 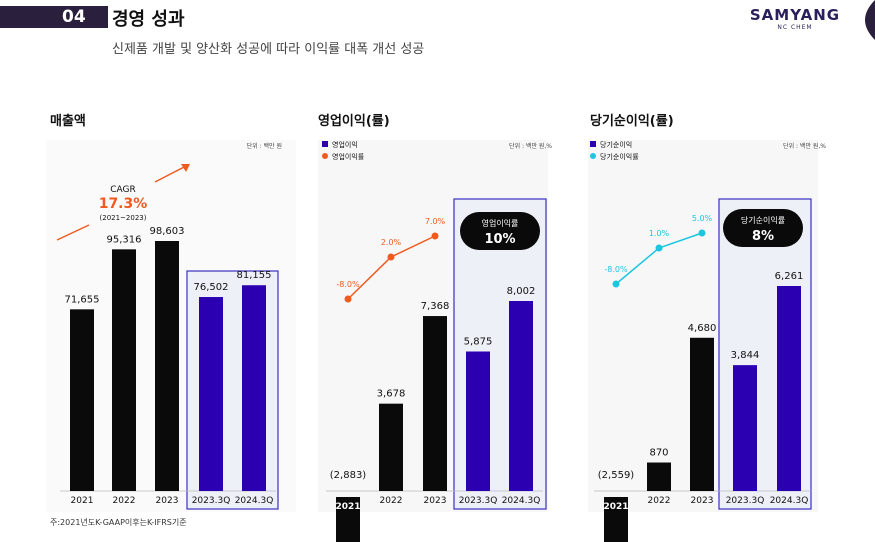 What do you see at coordinates (435, 221) in the screenshot?
I see `rate-label: 7.0%` at bounding box center [435, 221].